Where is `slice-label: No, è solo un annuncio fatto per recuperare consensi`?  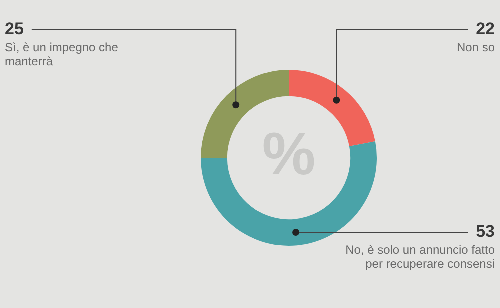
slice-label: No, è solo un annuncio fatto per recuperare consensi is located at coordinates (421, 256).